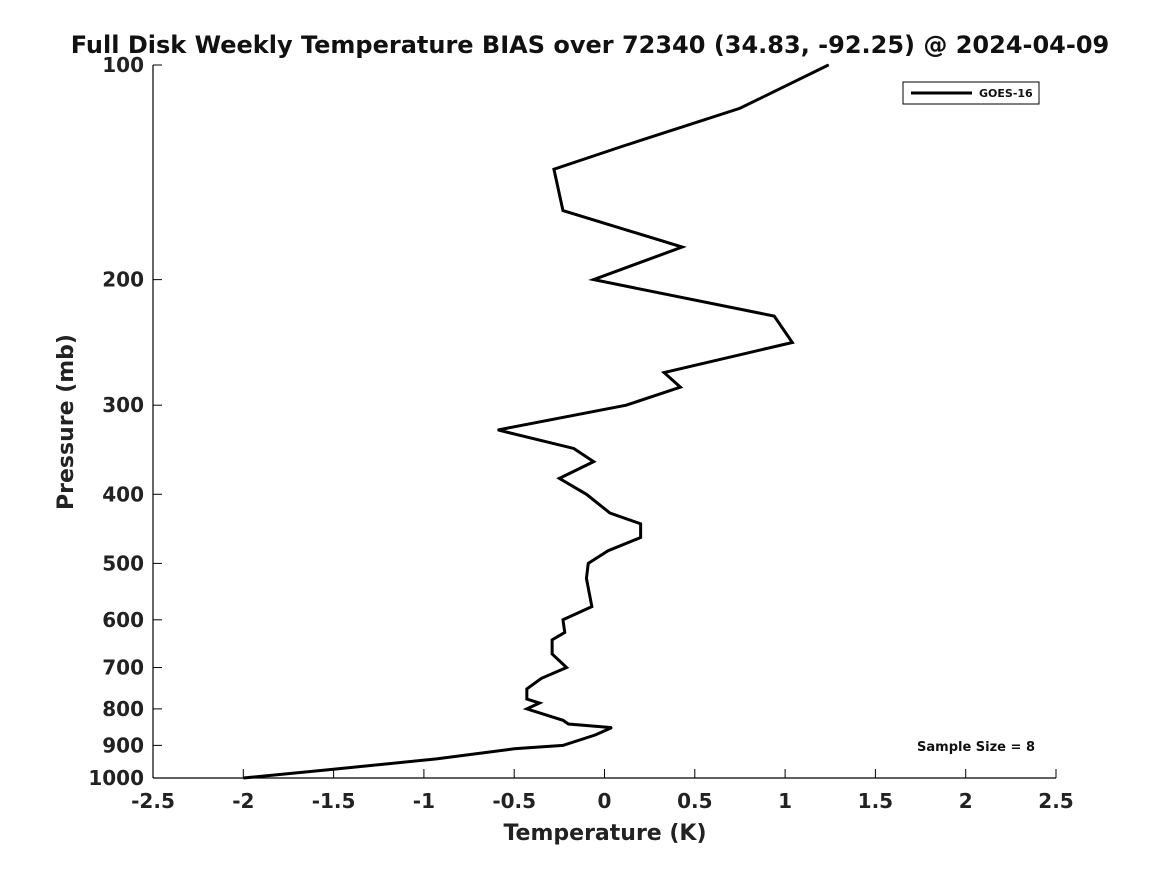 This screenshot has height=875, width=1167. I want to click on legend-label-goes16: GOES-16, so click(1006, 93).